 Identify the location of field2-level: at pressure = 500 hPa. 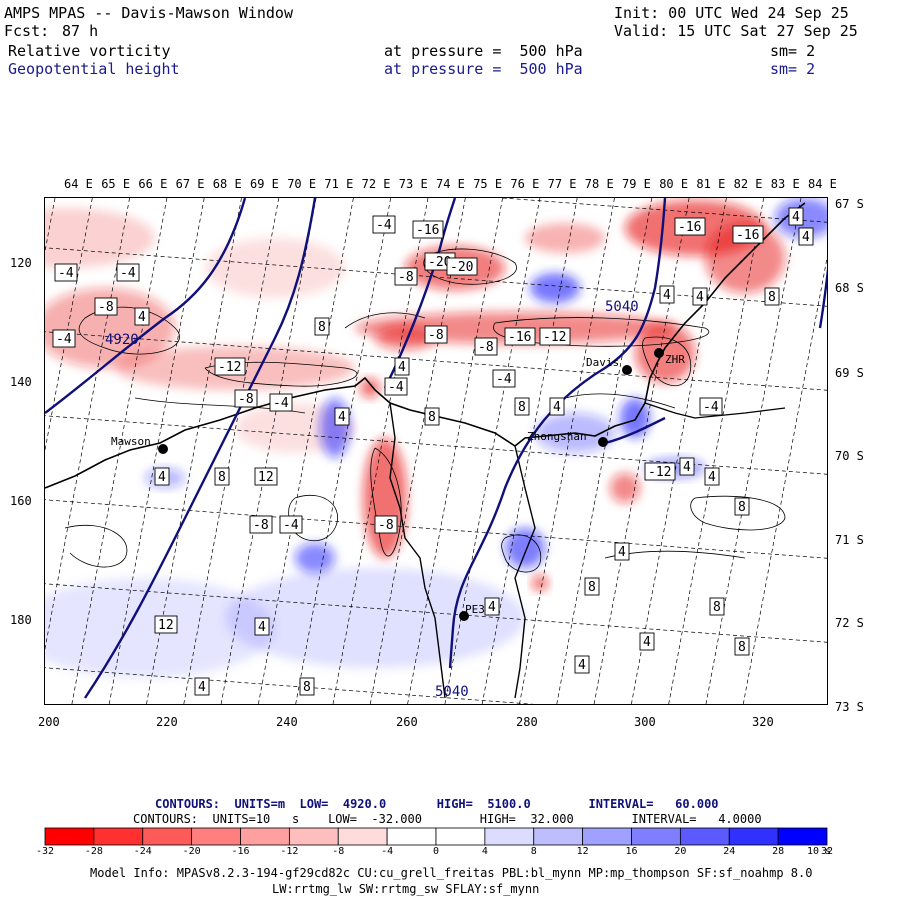
(483, 69).